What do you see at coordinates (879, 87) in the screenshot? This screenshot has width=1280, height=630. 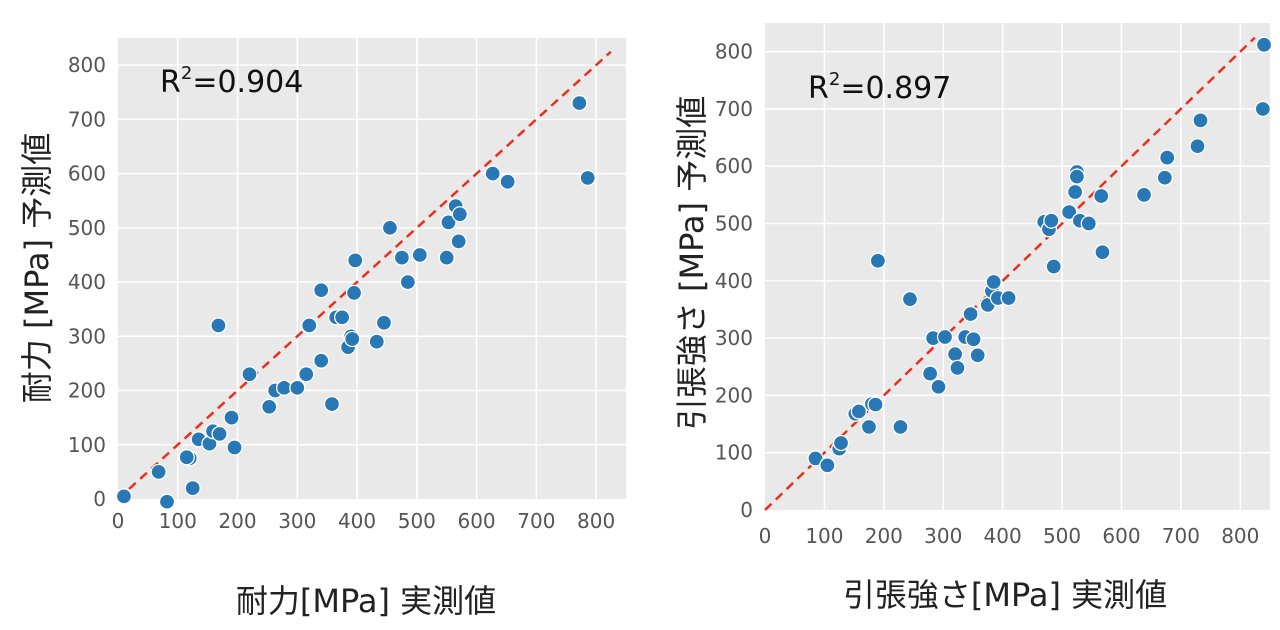 I see `right-r2-annotation: R2=0.897` at bounding box center [879, 87].